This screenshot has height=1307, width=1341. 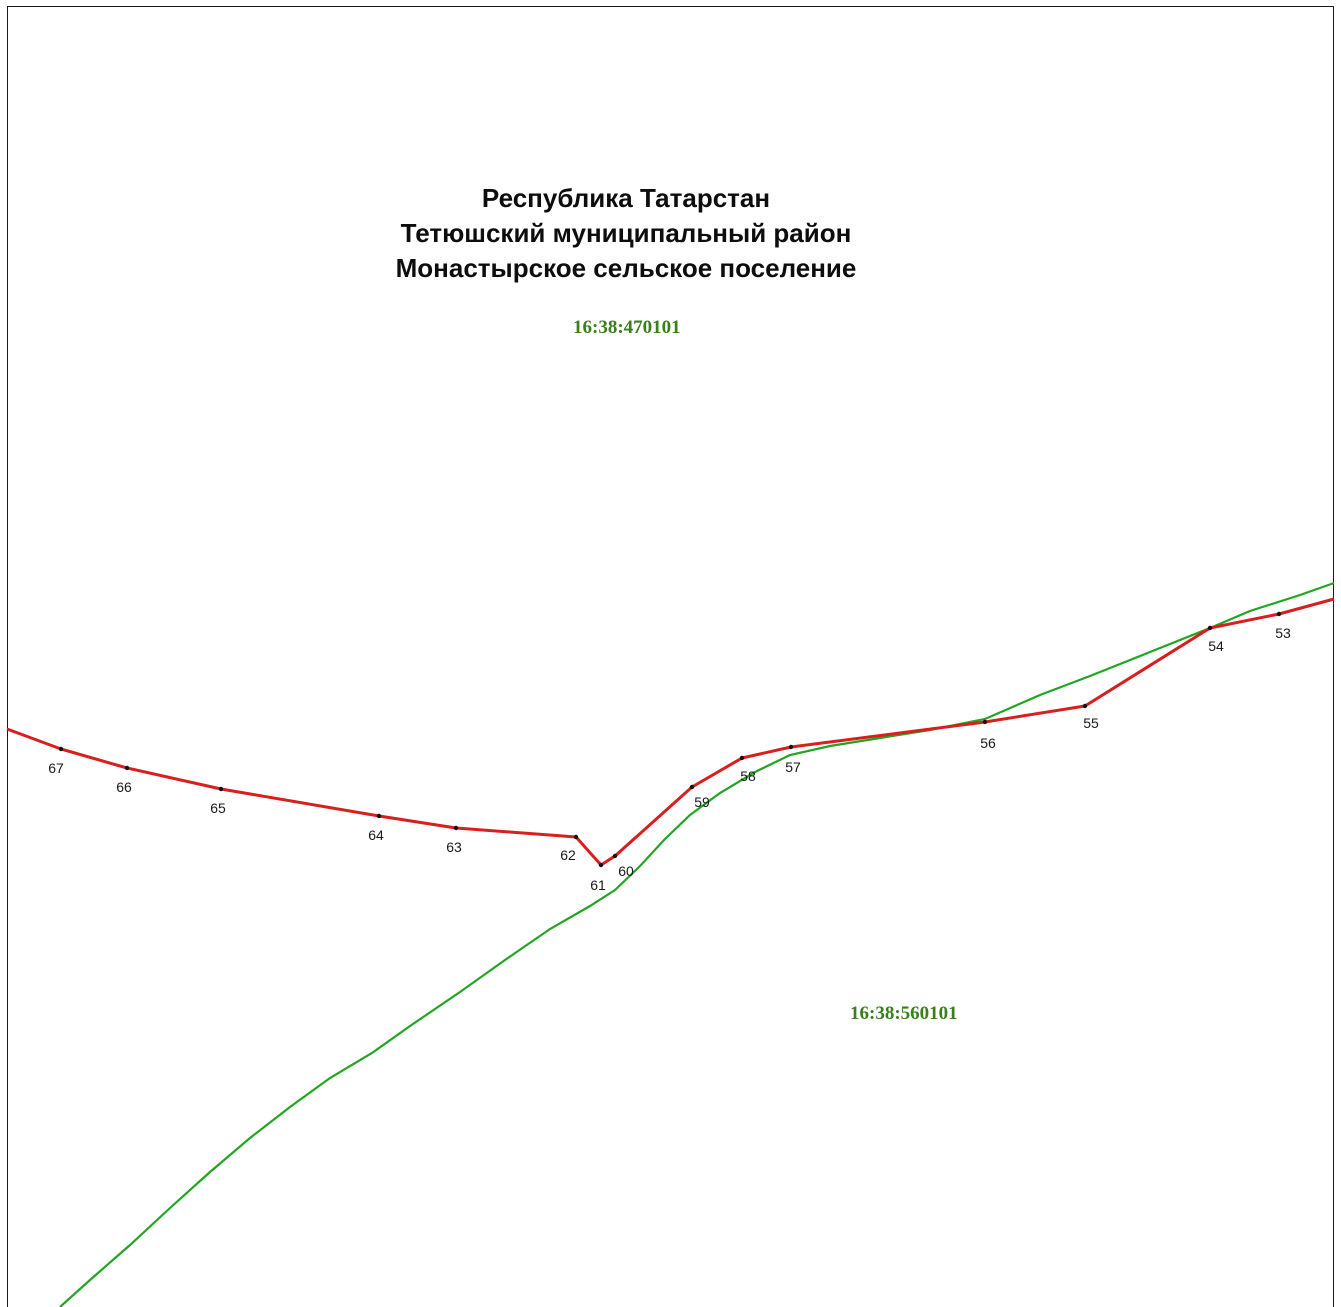 What do you see at coordinates (626, 233) in the screenshot?
I see `heading-district: Тетюшский муниципальный район` at bounding box center [626, 233].